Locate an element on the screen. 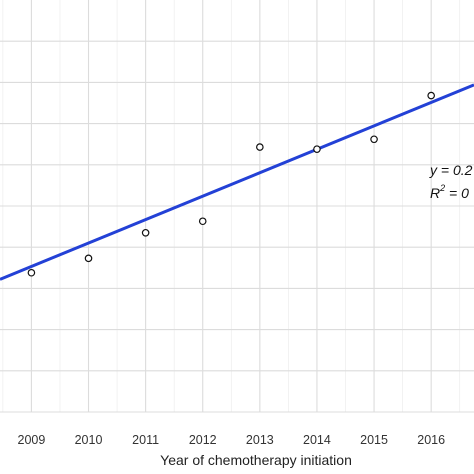 This screenshot has height=474, width=474. x-tick-label: 2013 is located at coordinates (260, 440).